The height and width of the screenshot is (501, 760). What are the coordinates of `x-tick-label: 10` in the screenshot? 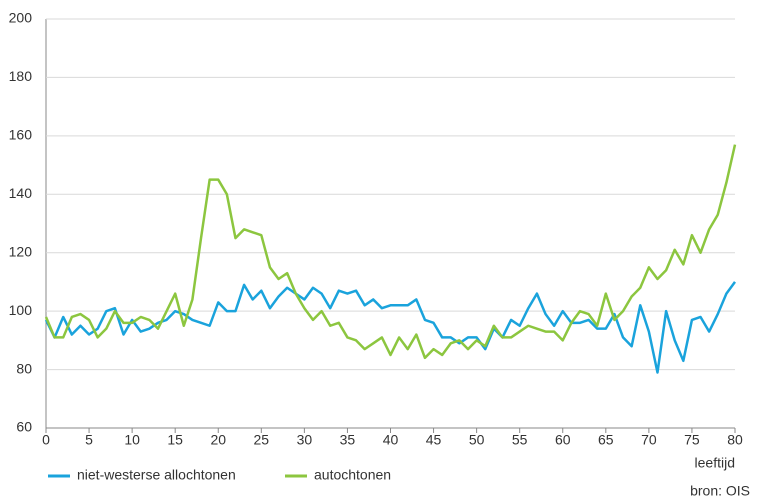 It's located at (132, 440).